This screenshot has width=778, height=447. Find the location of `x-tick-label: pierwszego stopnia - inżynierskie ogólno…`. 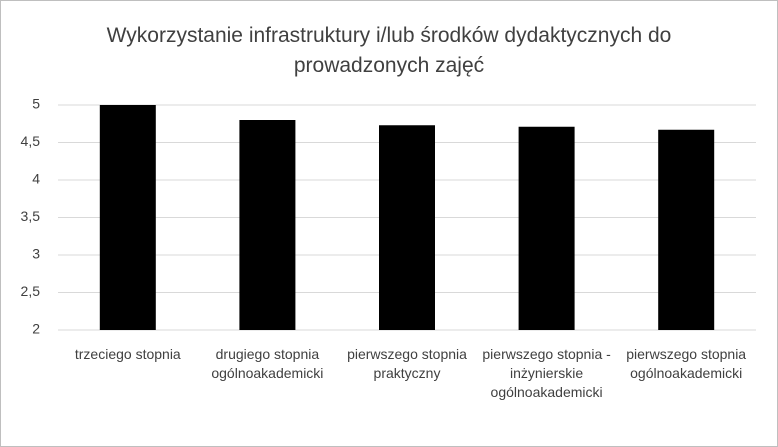

x-tick-label: pierwszego stopnia - inżynierskie ogólno… is located at coordinates (546, 373).